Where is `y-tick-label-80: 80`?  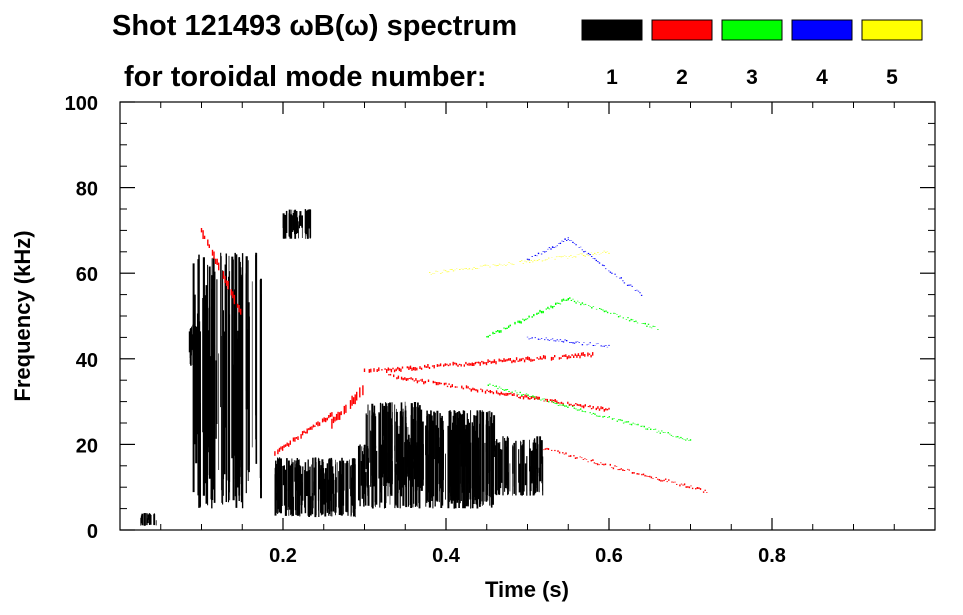 y-tick-label-80: 80 is located at coordinates (87, 190).